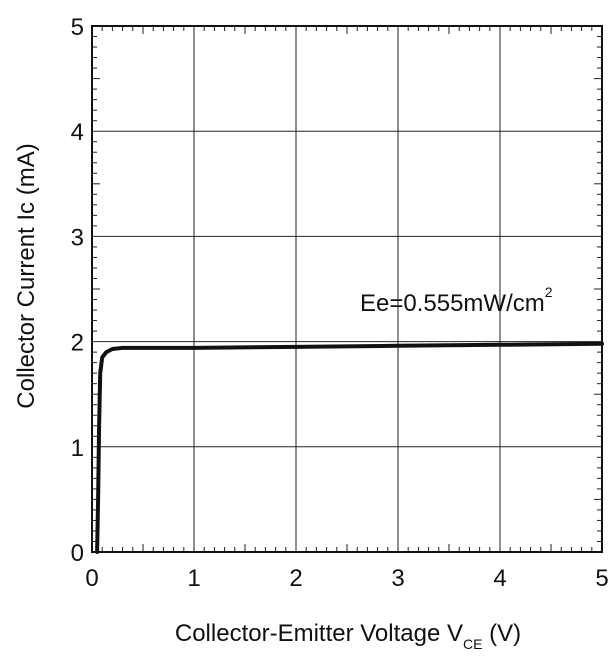 Image resolution: width=610 pixels, height=657 pixels. What do you see at coordinates (77, 343) in the screenshot?
I see `y-tick-label: 2` at bounding box center [77, 343].